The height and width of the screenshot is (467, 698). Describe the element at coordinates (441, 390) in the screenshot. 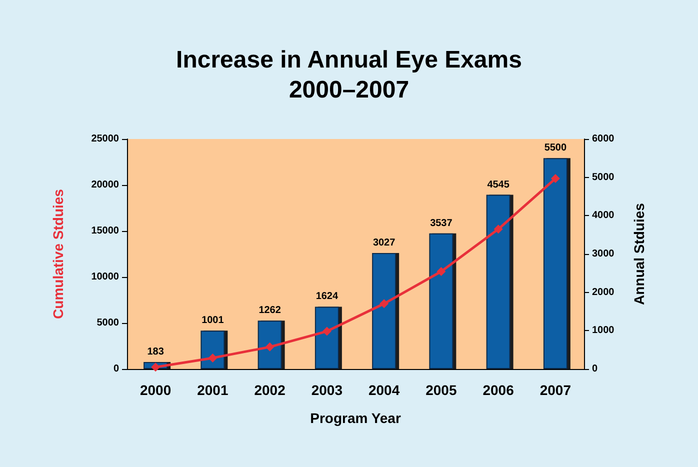

I see `x-tick-label: 2005` at that location.